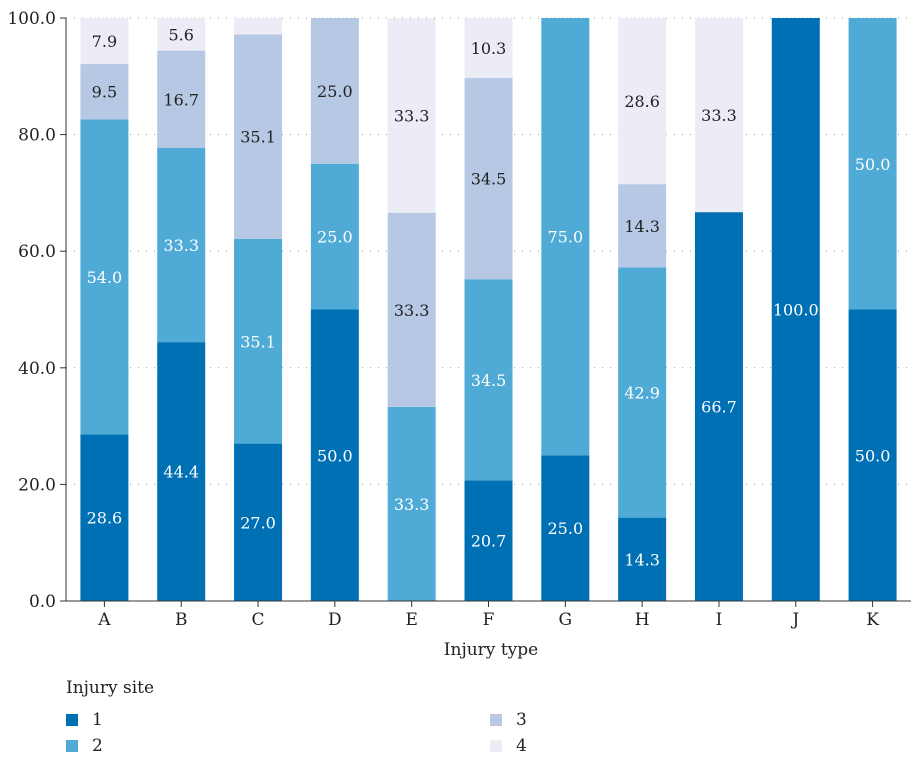 Image resolution: width=911 pixels, height=760 pixels. I want to click on data-label: 5.6, so click(181, 34).